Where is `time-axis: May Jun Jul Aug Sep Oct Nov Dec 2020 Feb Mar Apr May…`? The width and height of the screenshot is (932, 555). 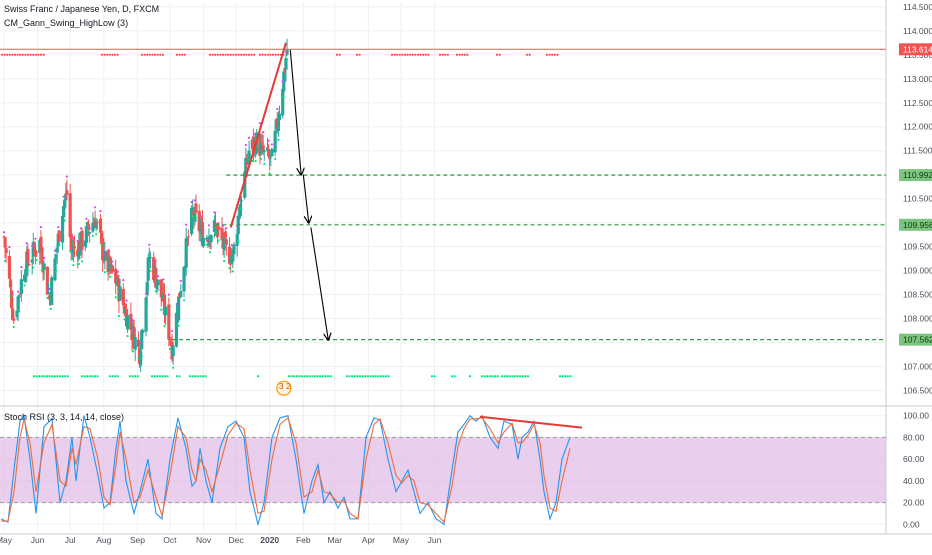 time-axis: May Jun Jul Aug Sep Oct Nov Dec 2020 Feb Mar Apr May… is located at coordinates (221, 540).